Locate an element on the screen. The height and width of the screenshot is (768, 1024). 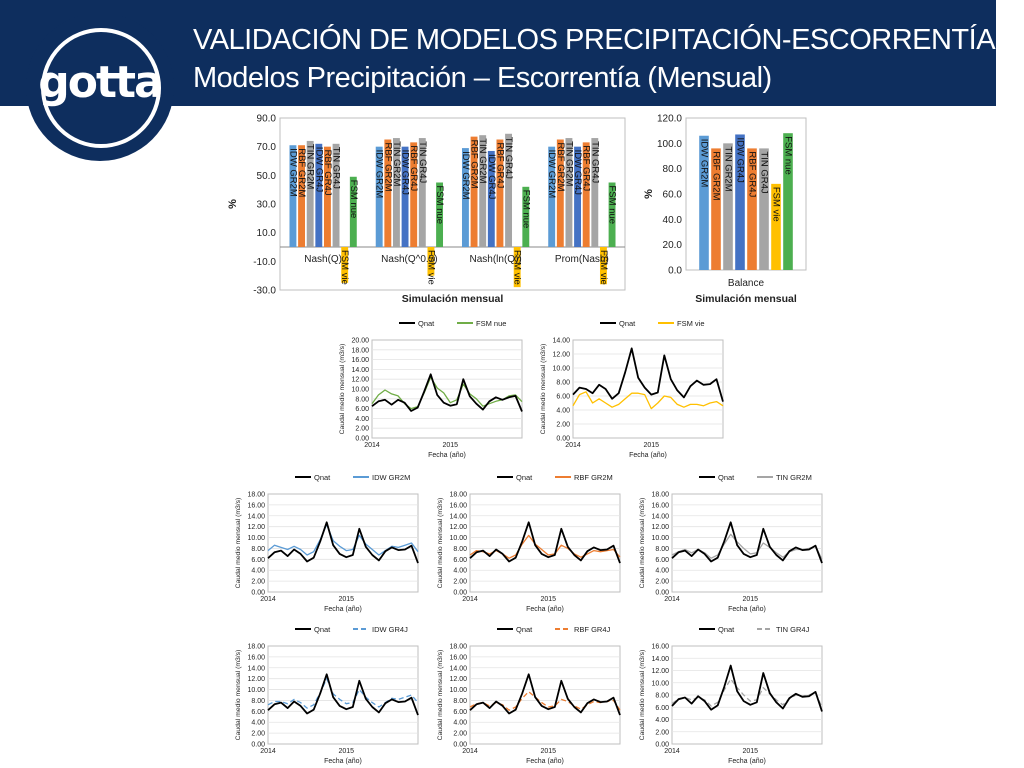
y-tick-label: 60.0 is located at coordinates (673, 195).